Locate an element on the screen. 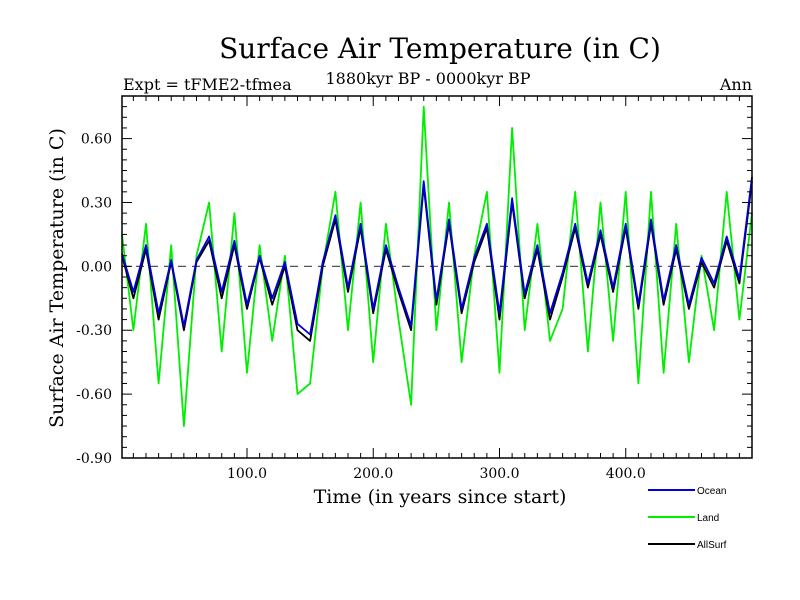  chart-title: Surface Air Temperature (in C) is located at coordinates (440, 48).